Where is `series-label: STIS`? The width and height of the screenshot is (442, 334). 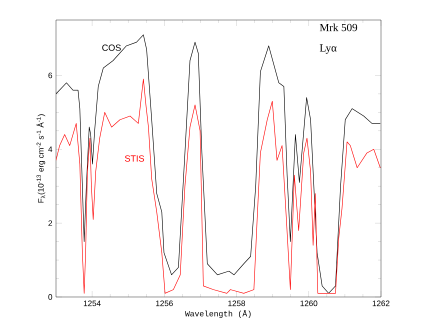
series-label: STIS is located at coordinates (134, 158).